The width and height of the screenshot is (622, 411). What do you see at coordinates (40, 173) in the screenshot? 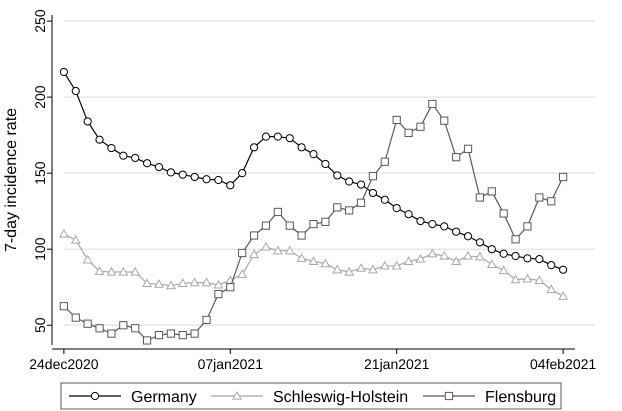
I see `y-tick-label: 150` at bounding box center [40, 173].